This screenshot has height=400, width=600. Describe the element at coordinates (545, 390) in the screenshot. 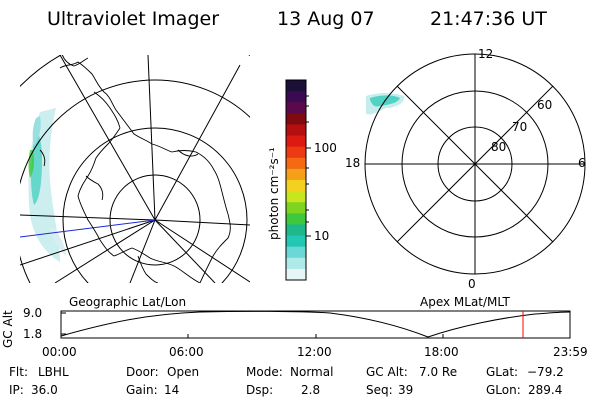

I see `glon-value: 289.4` at that location.